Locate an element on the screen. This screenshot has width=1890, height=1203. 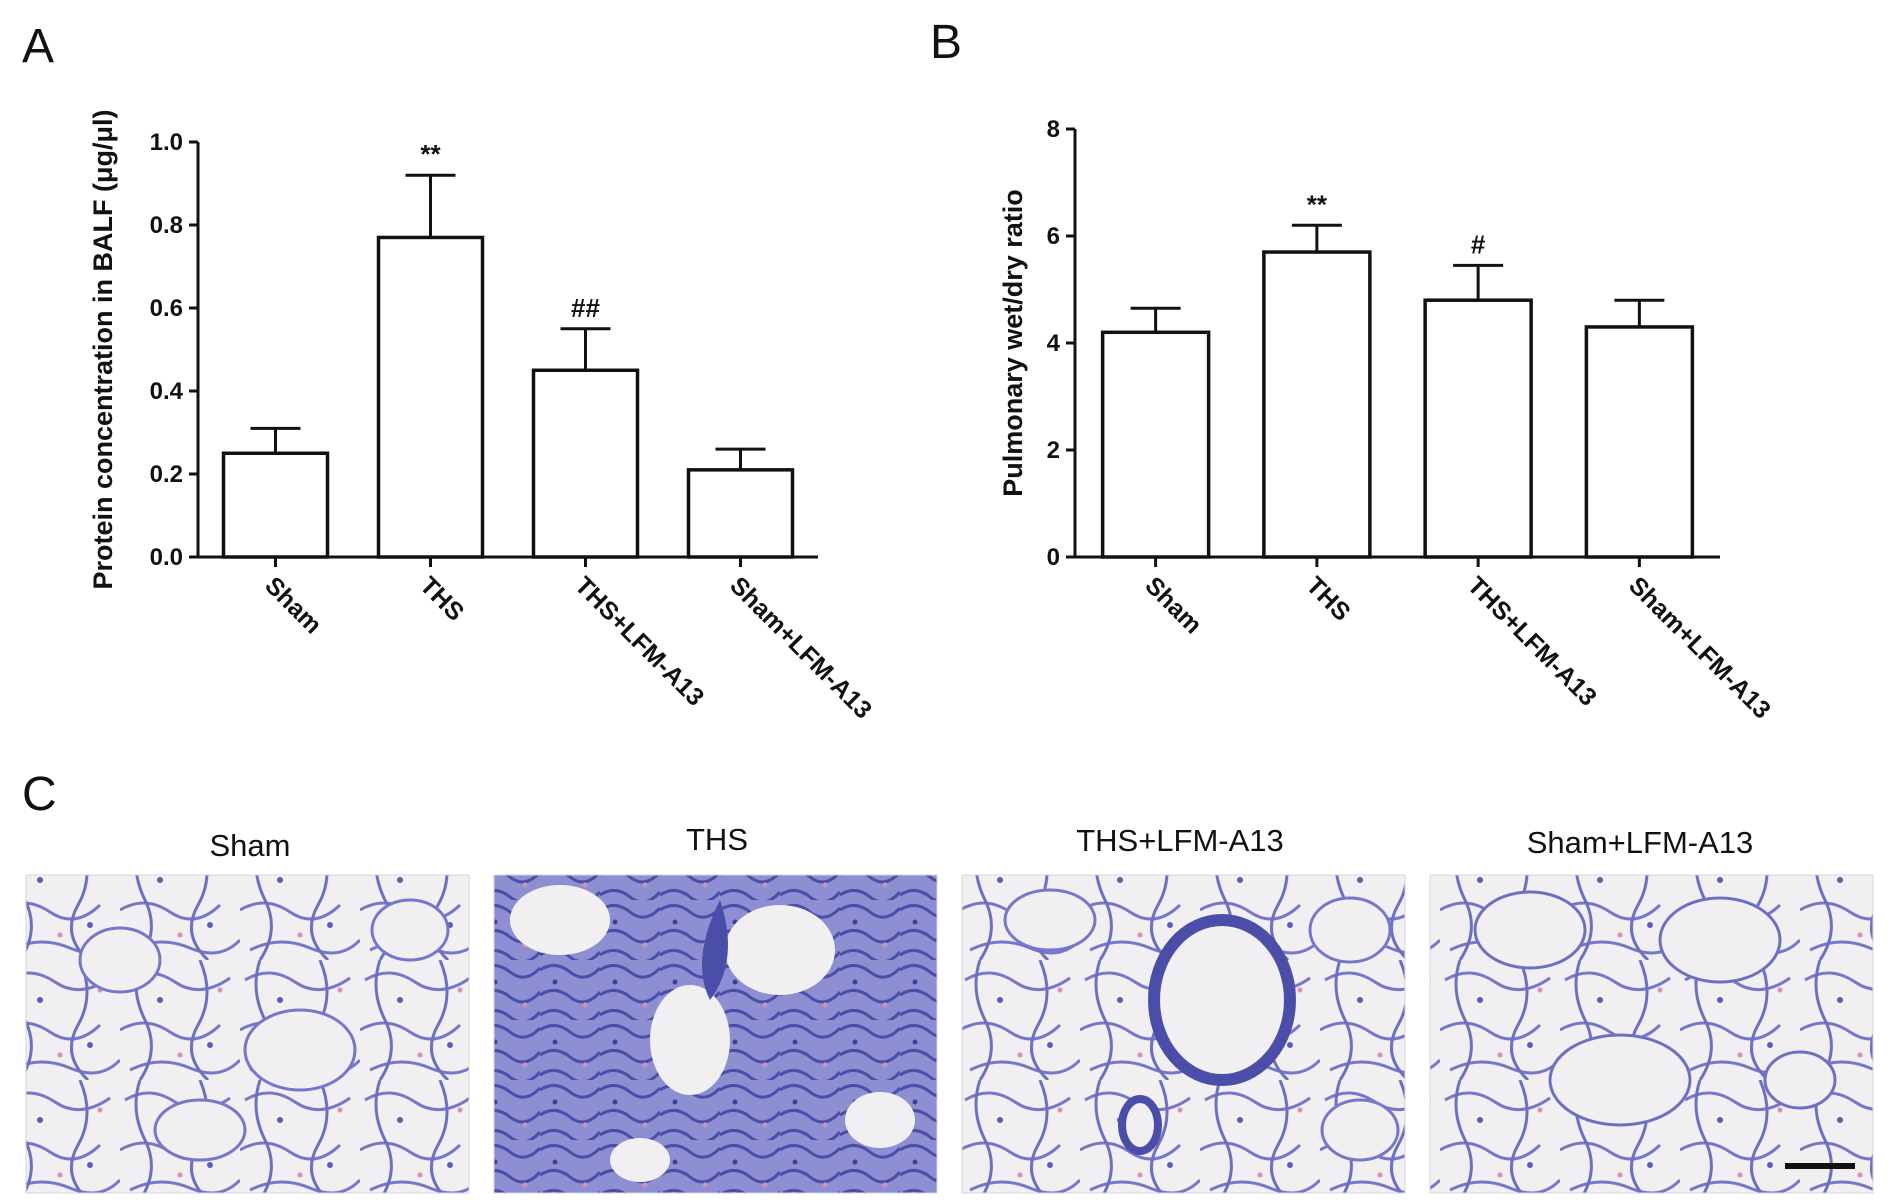
y-tick-label: 0.8 is located at coordinates (166, 225).